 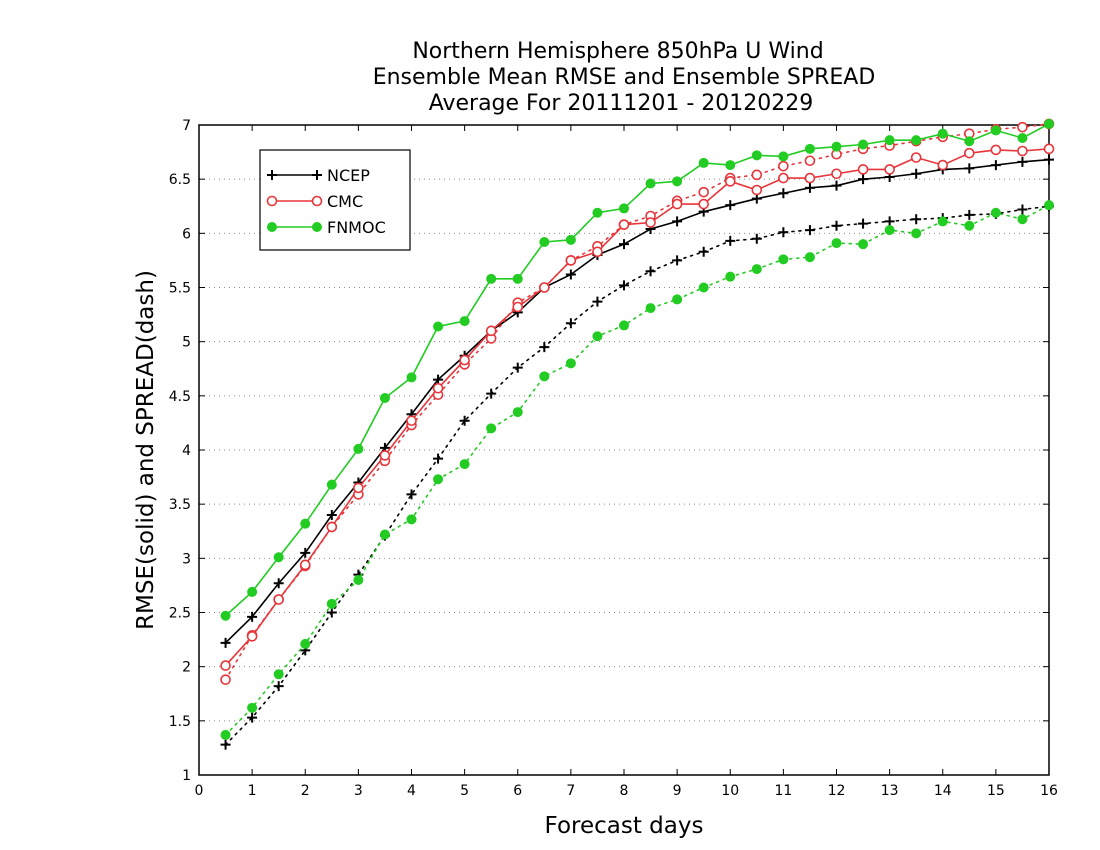 I want to click on legend: NCEP CMC FNMOC, so click(x=335, y=200).